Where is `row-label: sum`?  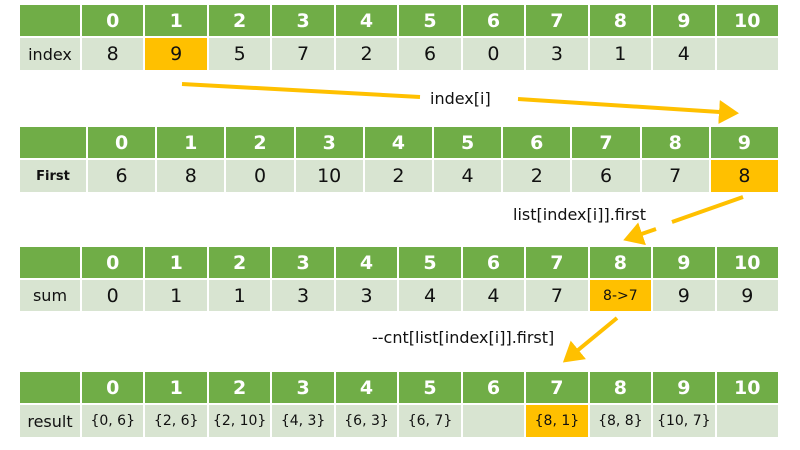
row-label: sum is located at coordinates (51, 296).